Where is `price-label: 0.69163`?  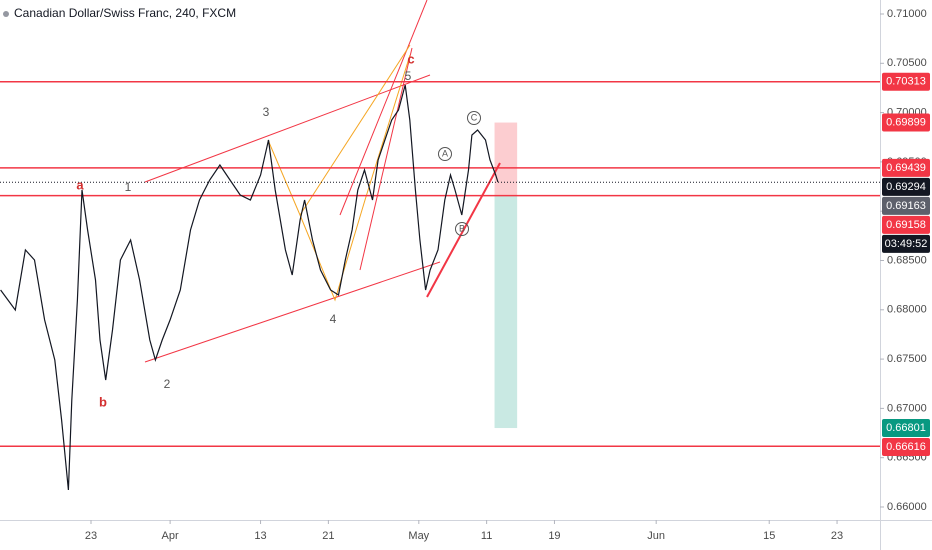 price-label: 0.69163 is located at coordinates (906, 206).